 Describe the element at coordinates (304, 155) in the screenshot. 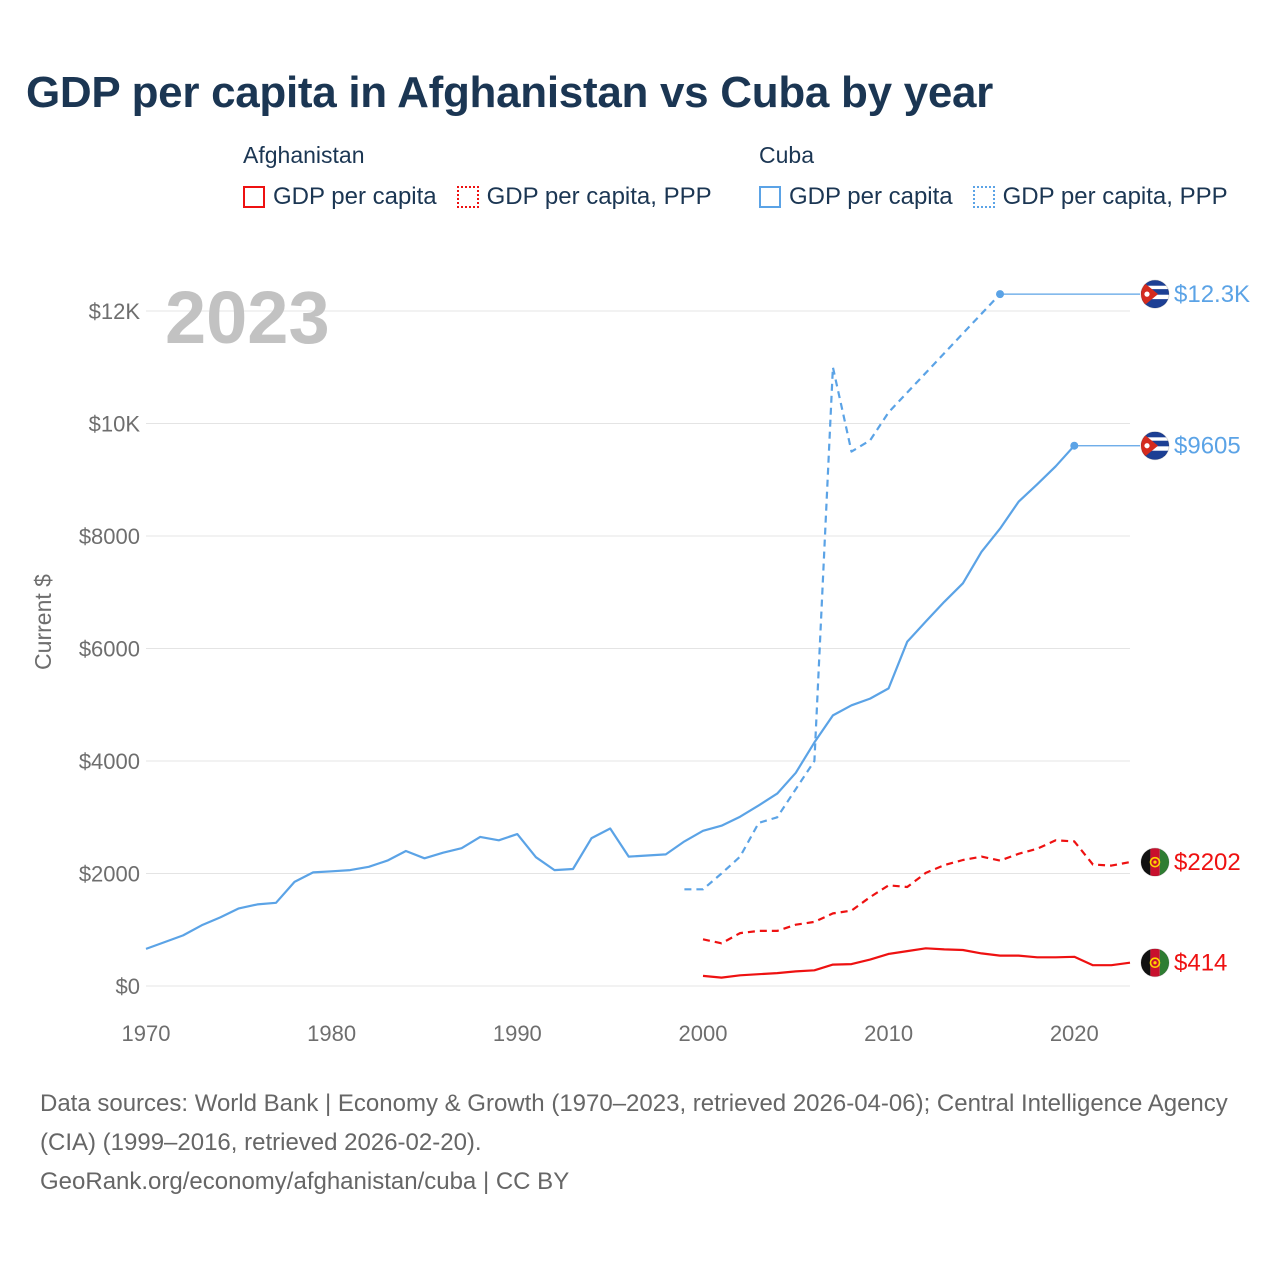

I see `legend-group-title: Afghanistan` at that location.